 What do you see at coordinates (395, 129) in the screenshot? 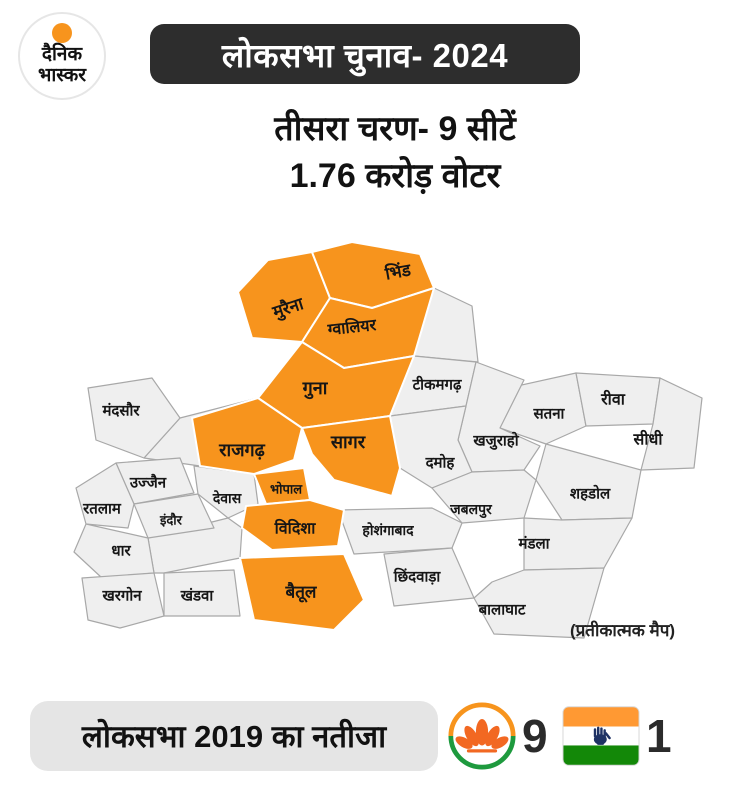
I see `subtitle-line-1: तीसरा चरण- 9 सीटें` at bounding box center [395, 129].